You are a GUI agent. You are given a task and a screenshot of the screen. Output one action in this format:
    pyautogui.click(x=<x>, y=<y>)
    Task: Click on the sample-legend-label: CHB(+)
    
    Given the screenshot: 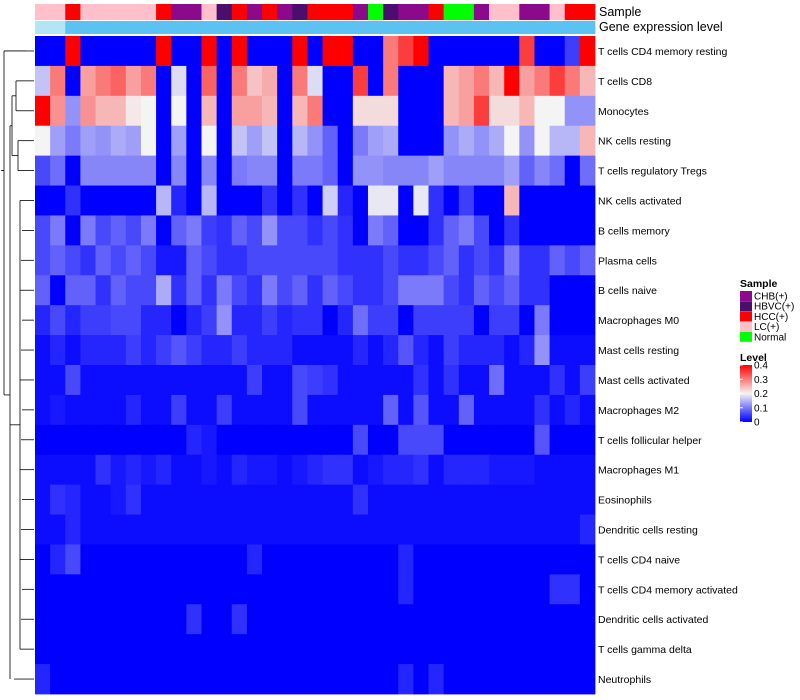 What is the action you would take?
    pyautogui.click(x=771, y=297)
    